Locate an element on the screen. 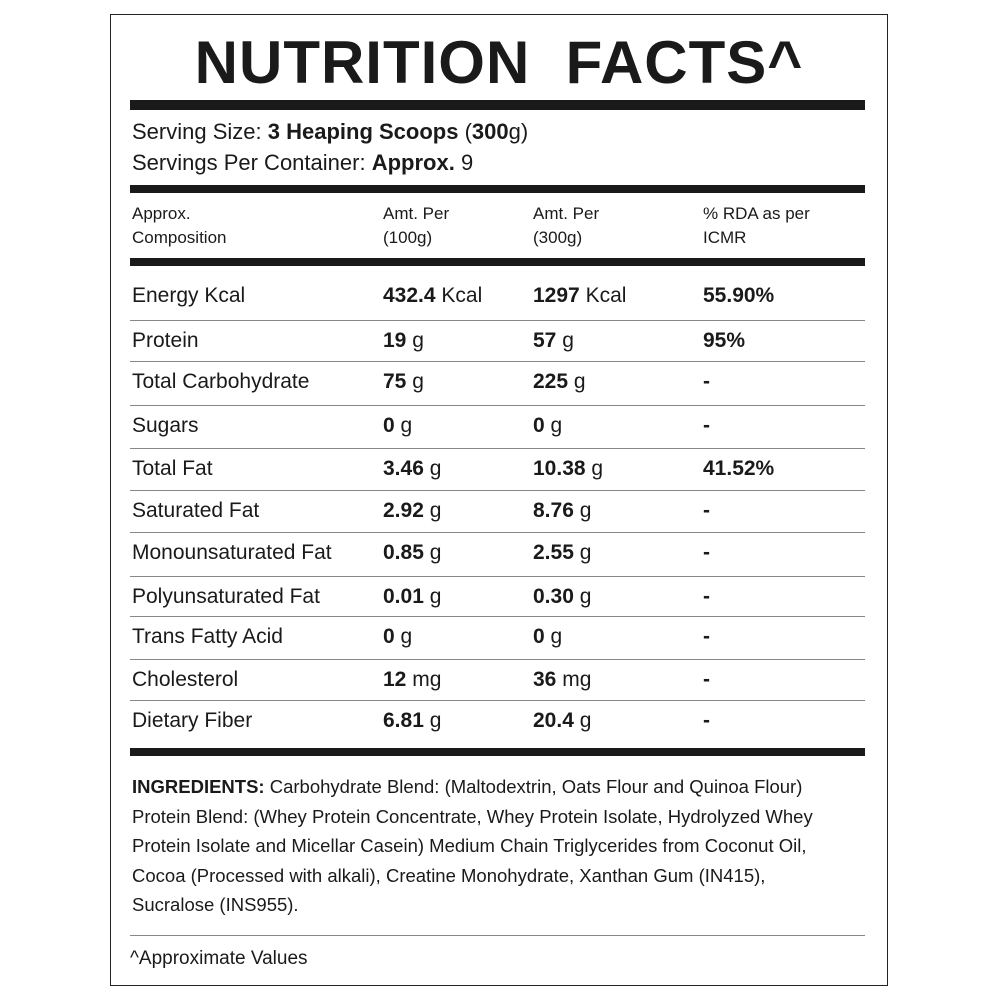 The width and height of the screenshot is (1000, 1000). column-header: Amt. Per (100g) is located at coordinates (416, 226).